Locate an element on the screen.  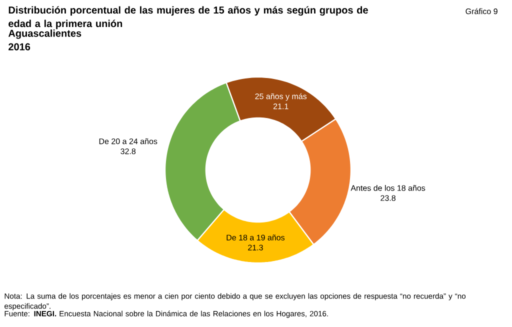
data-label: 21.1 is located at coordinates (280, 107).